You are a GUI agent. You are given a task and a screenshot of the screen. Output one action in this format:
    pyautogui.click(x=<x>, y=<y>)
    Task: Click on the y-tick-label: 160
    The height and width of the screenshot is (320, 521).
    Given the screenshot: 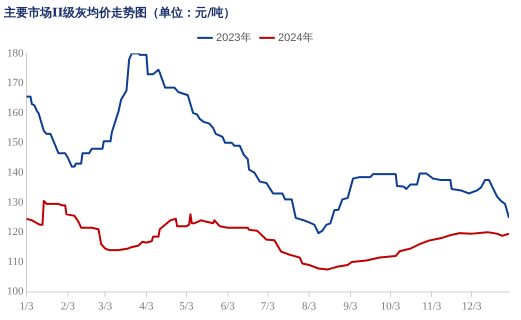 What is the action you would take?
    pyautogui.click(x=15, y=112)
    